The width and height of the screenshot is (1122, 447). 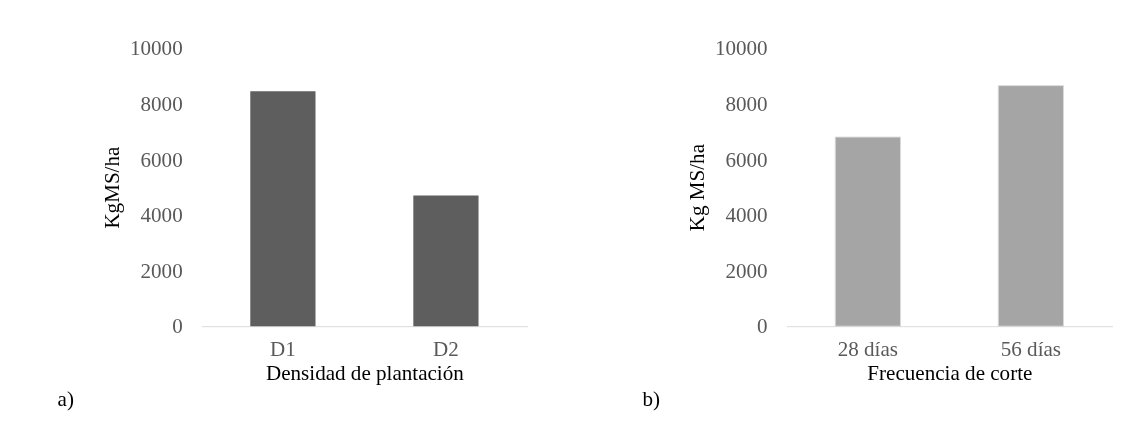 I want to click on x-tick-label: D1, so click(x=283, y=349).